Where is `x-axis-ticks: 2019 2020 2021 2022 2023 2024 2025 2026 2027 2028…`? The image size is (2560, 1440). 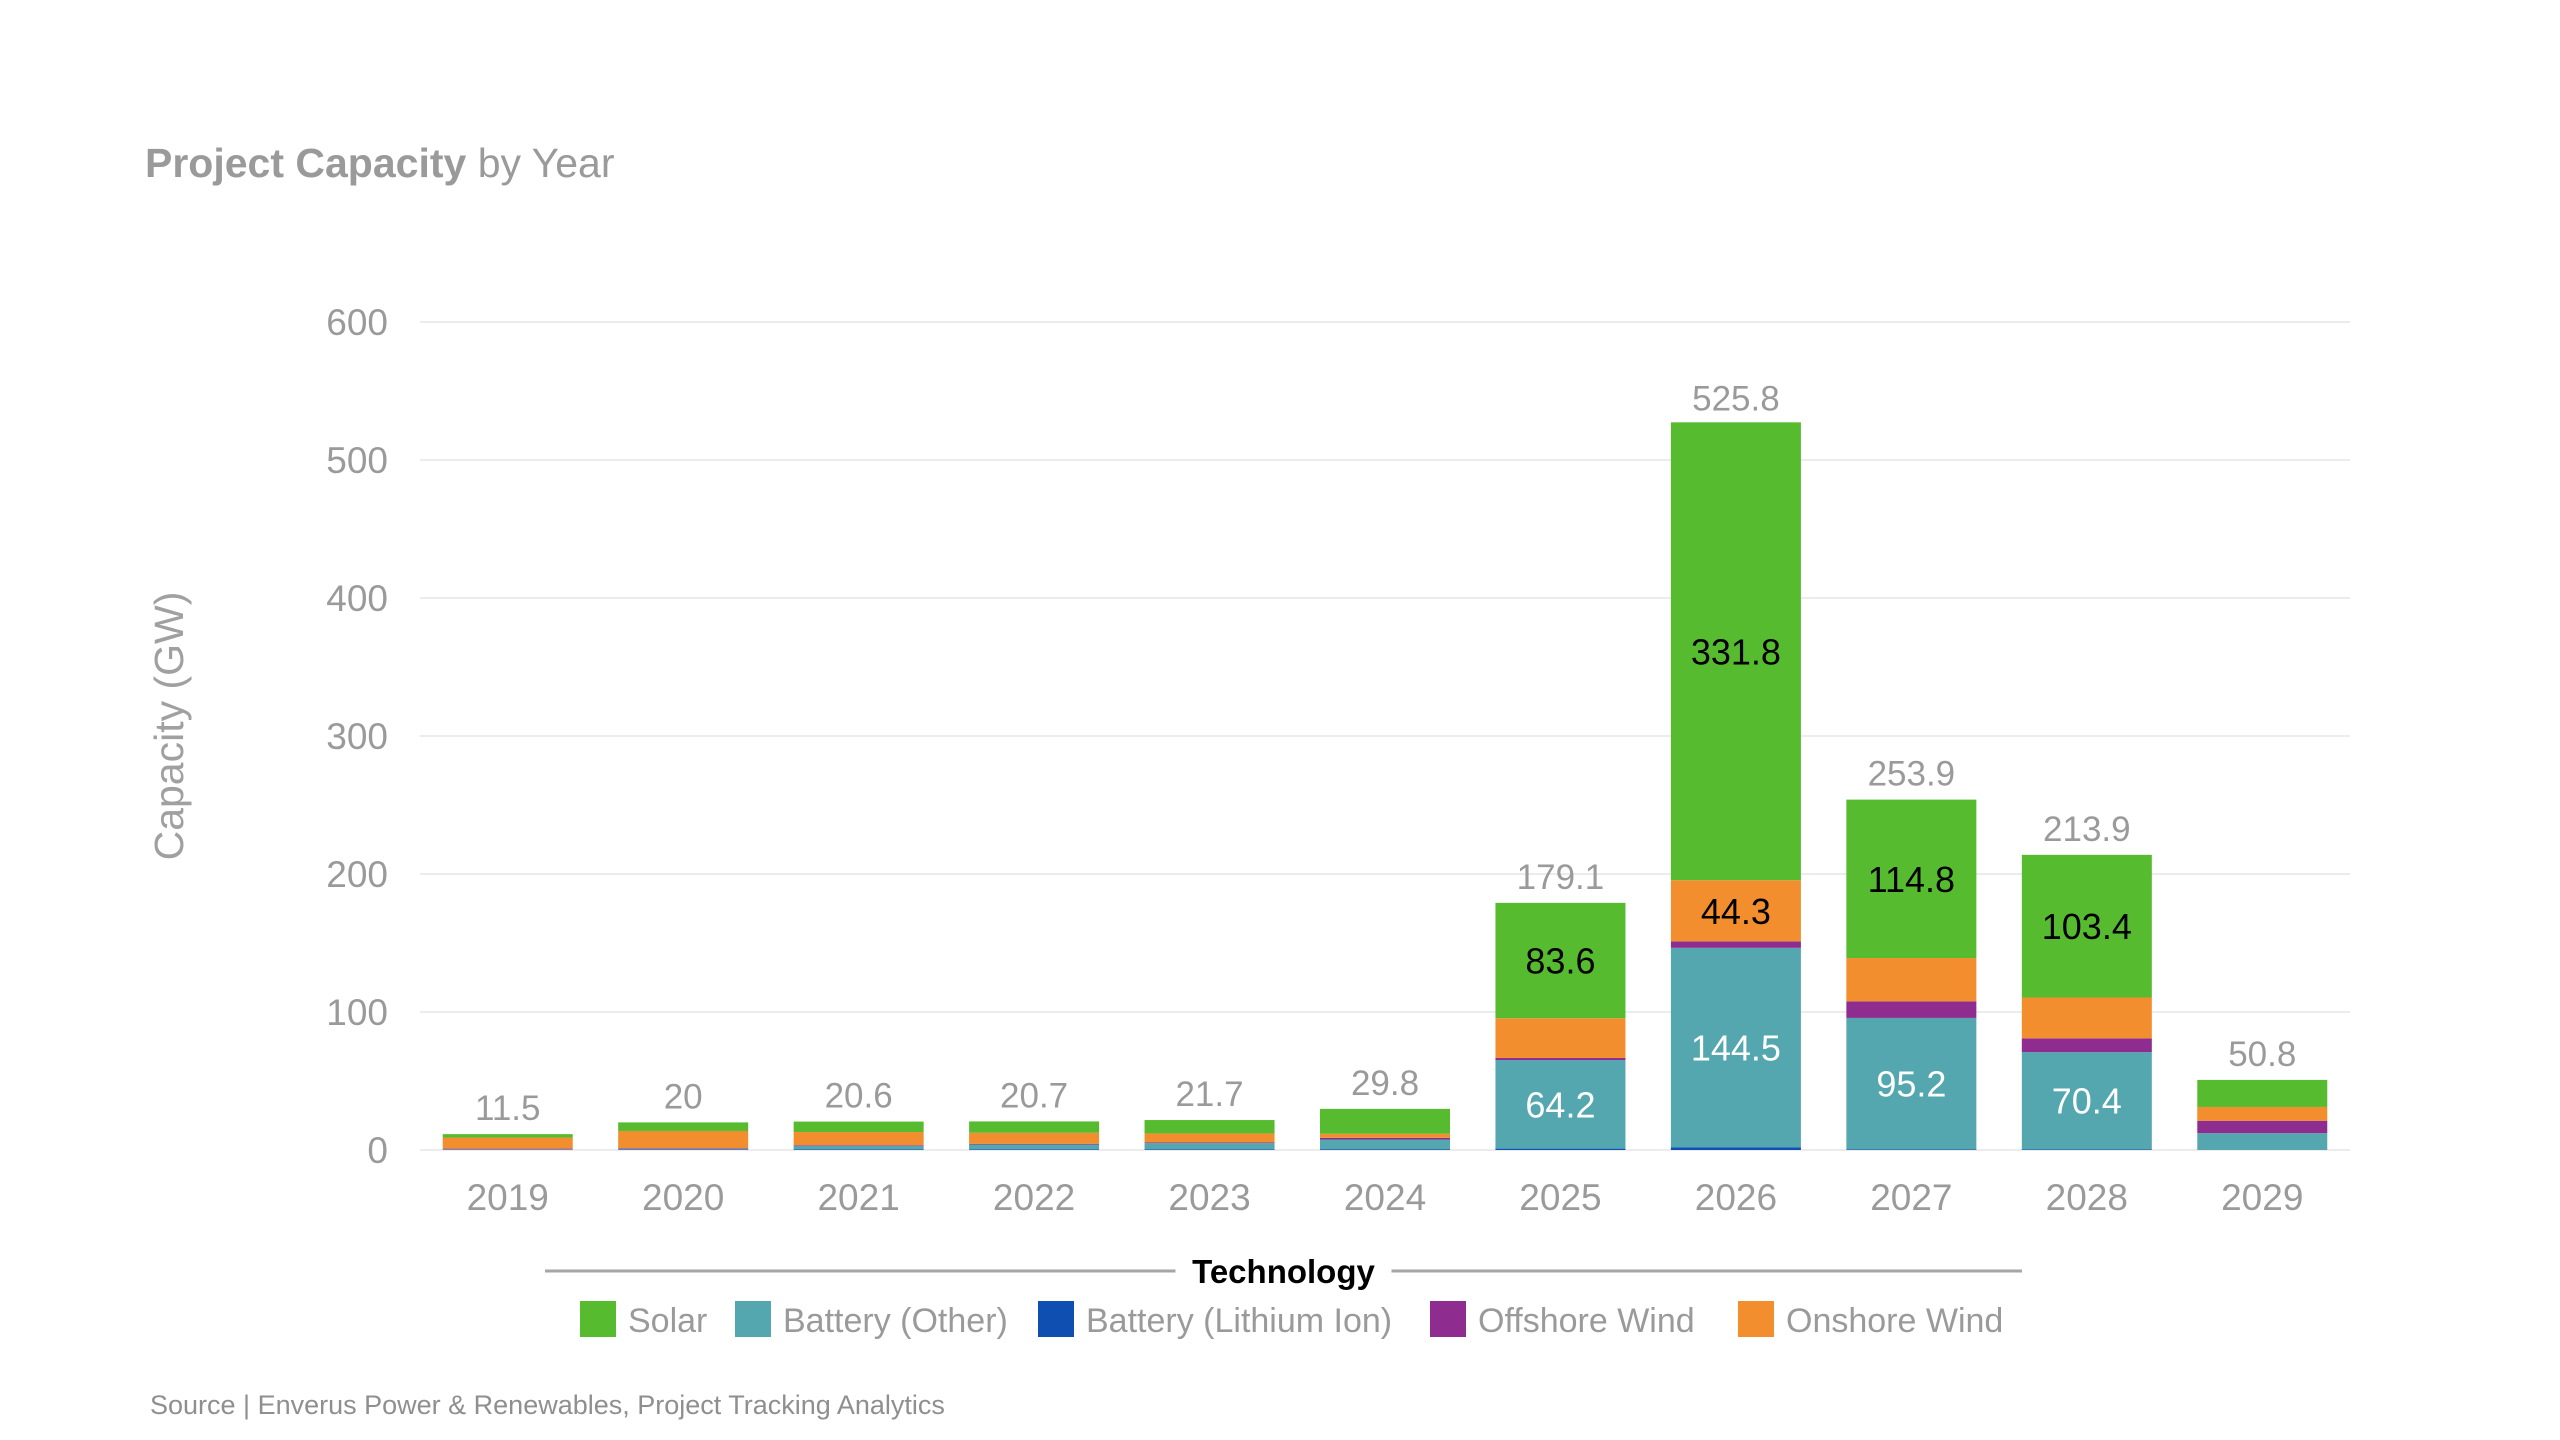 x-axis-ticks: 2019 2020 2021 2022 2023 2024 2025 2026 2027 2028… is located at coordinates (1385, 1197).